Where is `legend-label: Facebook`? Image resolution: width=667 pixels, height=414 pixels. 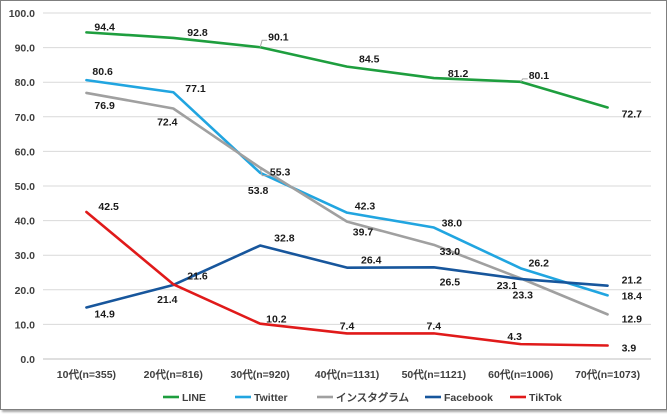
legend-label: Facebook is located at coordinates (468, 398).